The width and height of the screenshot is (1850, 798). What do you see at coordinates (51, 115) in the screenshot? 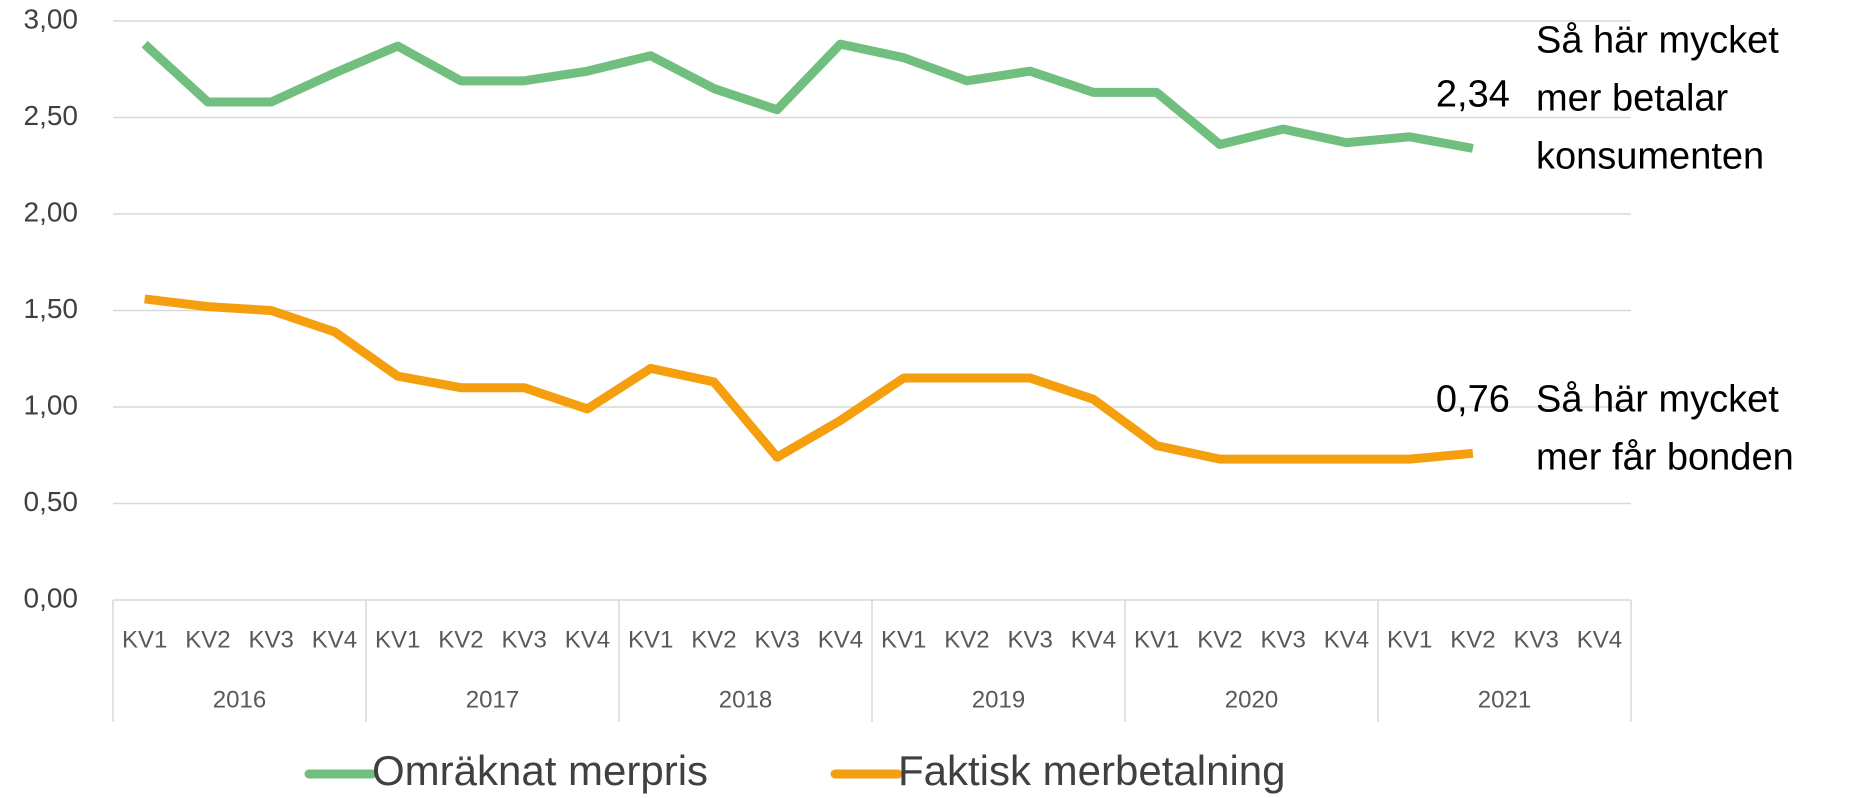
I see `y-tick-label: 2,50` at bounding box center [51, 115].